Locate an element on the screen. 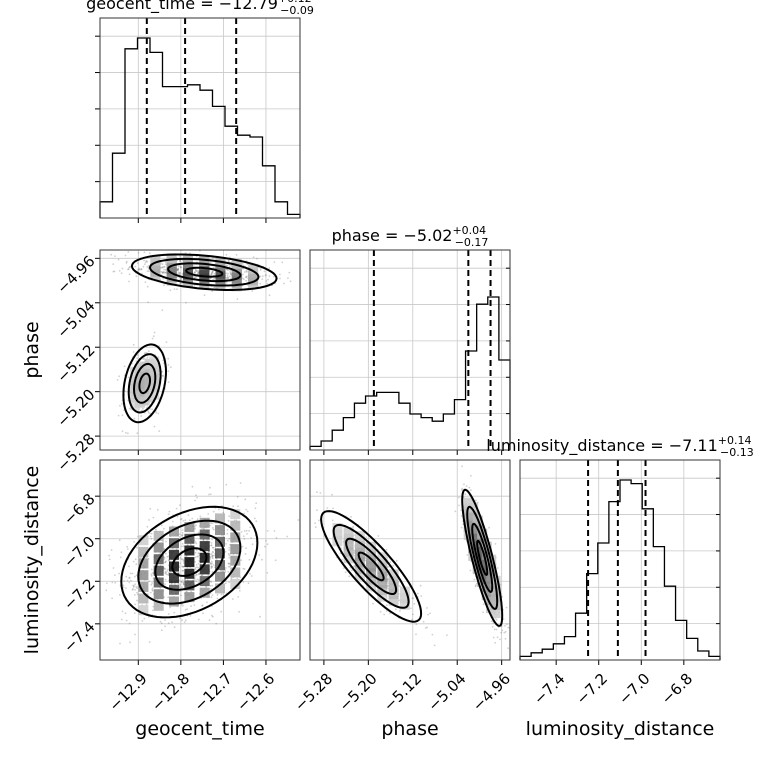 The image size is (760, 760). contour-line is located at coordinates (144, 383).